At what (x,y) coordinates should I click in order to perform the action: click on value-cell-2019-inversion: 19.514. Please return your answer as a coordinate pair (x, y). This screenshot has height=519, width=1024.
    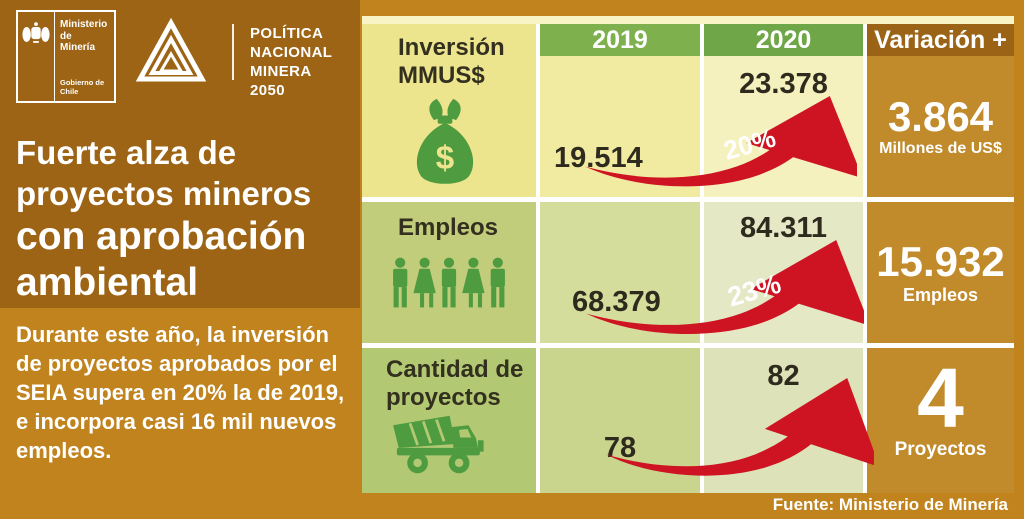
    Looking at the image, I should click on (620, 126).